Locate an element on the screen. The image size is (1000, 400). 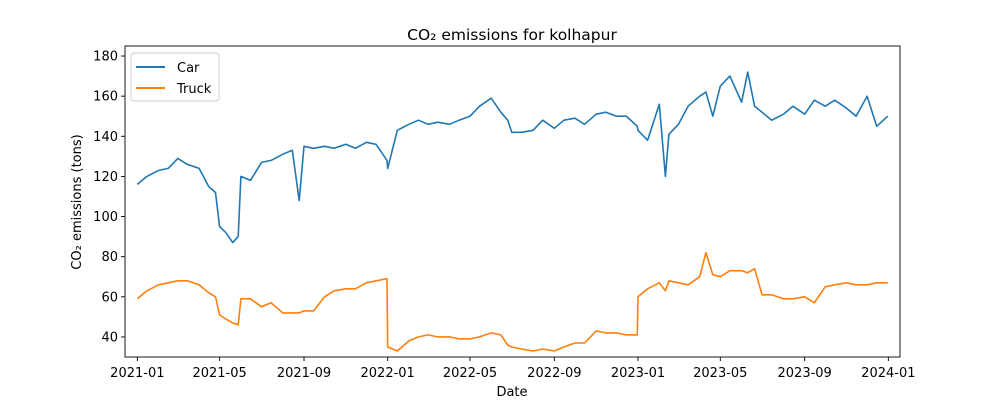
x-tick-label: 2023-05 is located at coordinates (720, 373).